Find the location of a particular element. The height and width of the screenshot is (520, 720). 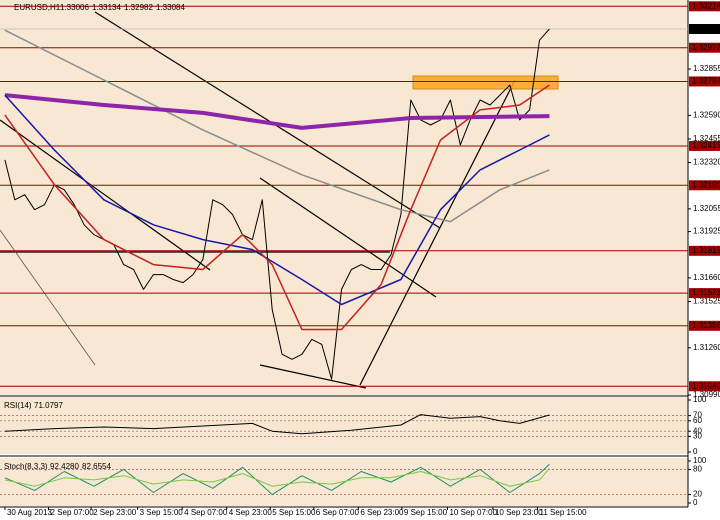

resistance-zone is located at coordinates (485, 82).